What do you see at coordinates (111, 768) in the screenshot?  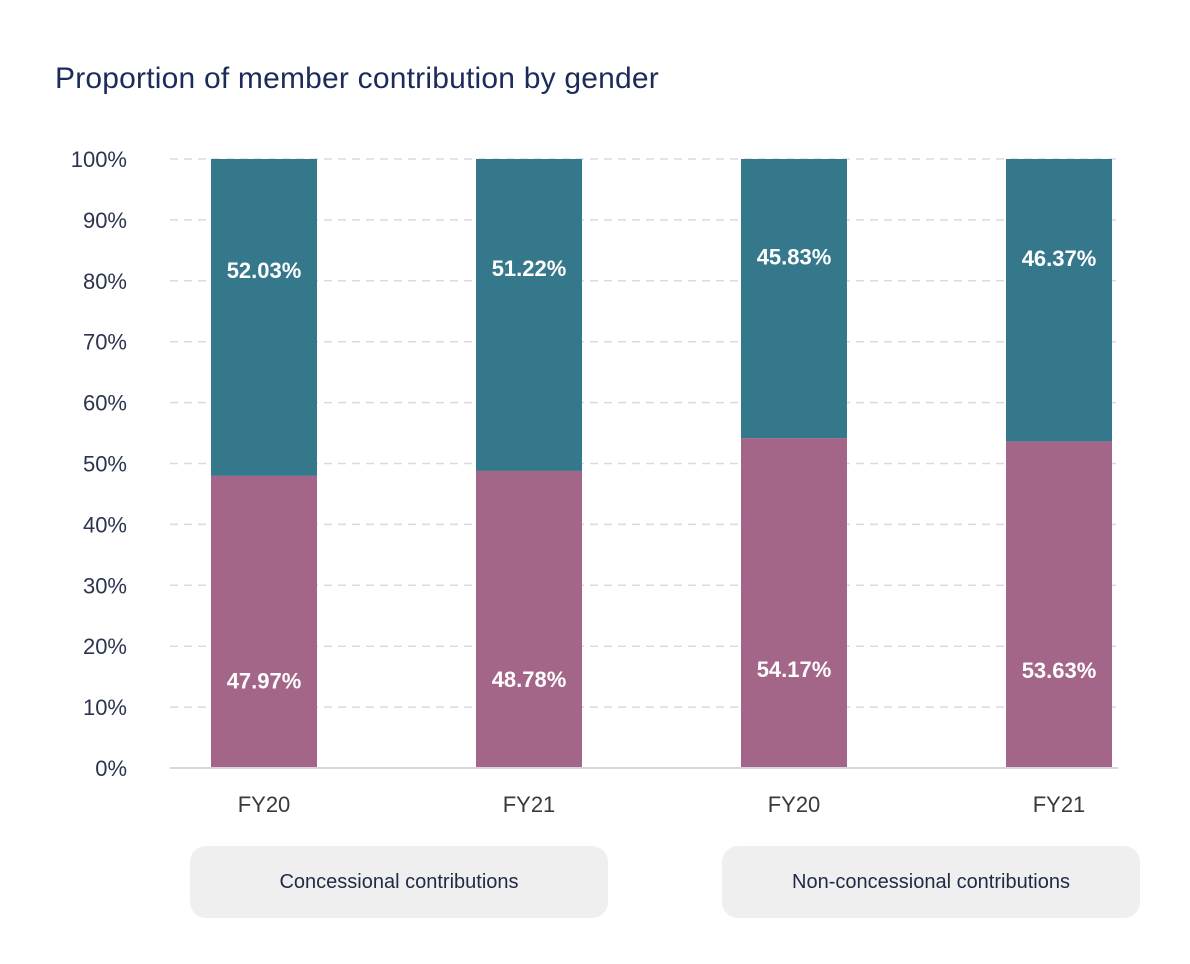 I see `y-tick-label: 0%` at bounding box center [111, 768].